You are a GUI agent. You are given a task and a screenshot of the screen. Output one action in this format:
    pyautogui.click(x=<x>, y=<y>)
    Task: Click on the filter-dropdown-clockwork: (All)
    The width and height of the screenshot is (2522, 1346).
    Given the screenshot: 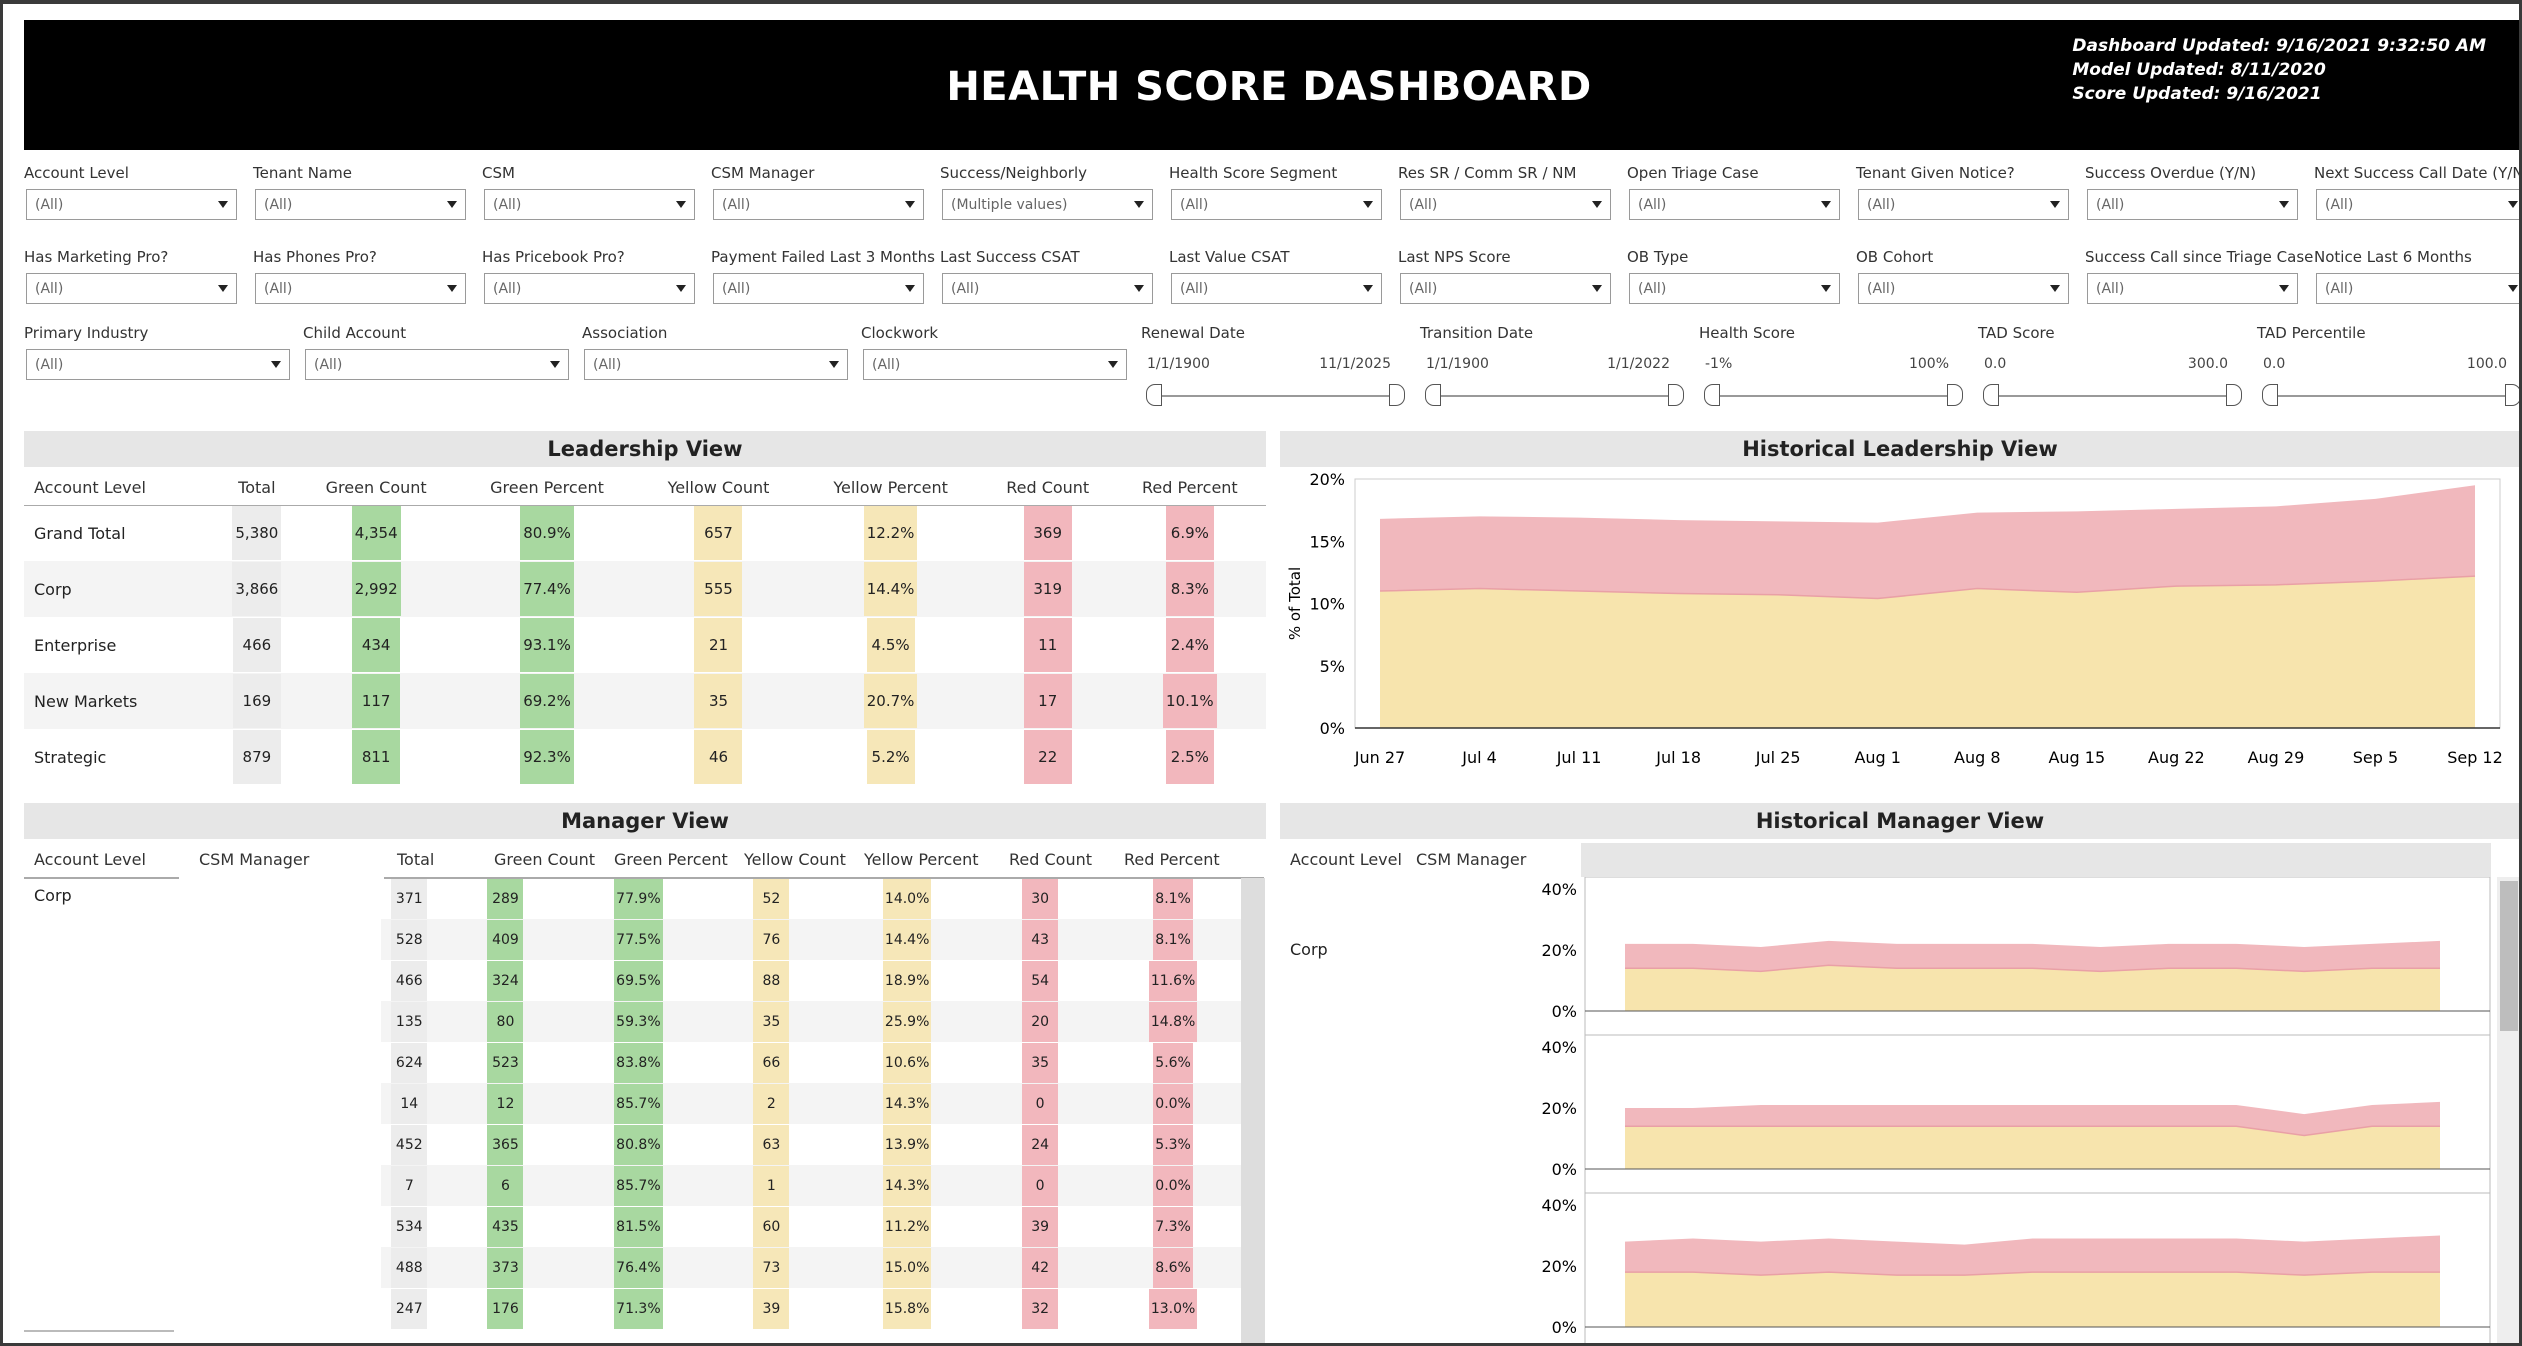 What is the action you would take?
    pyautogui.click(x=995, y=364)
    